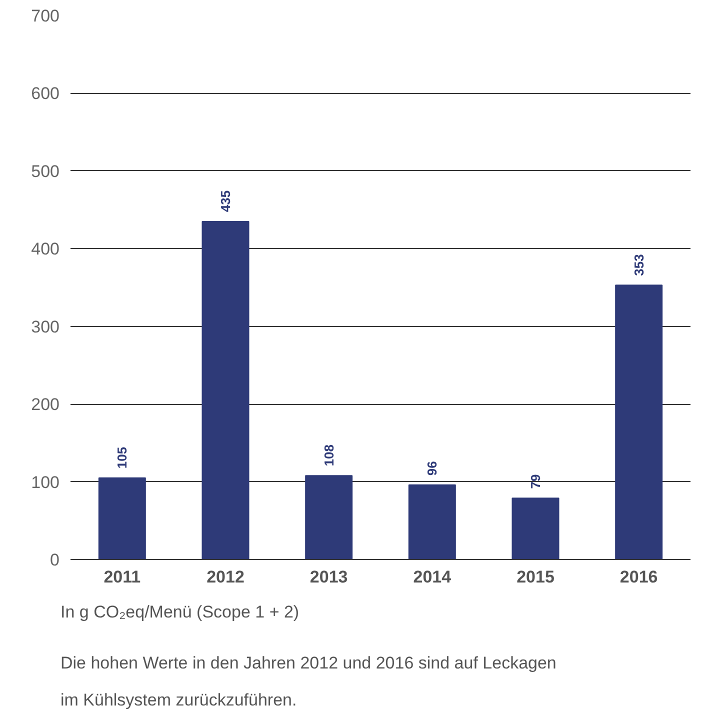 This screenshot has height=716, width=706. I want to click on y-tick-label: 700, so click(45, 16).